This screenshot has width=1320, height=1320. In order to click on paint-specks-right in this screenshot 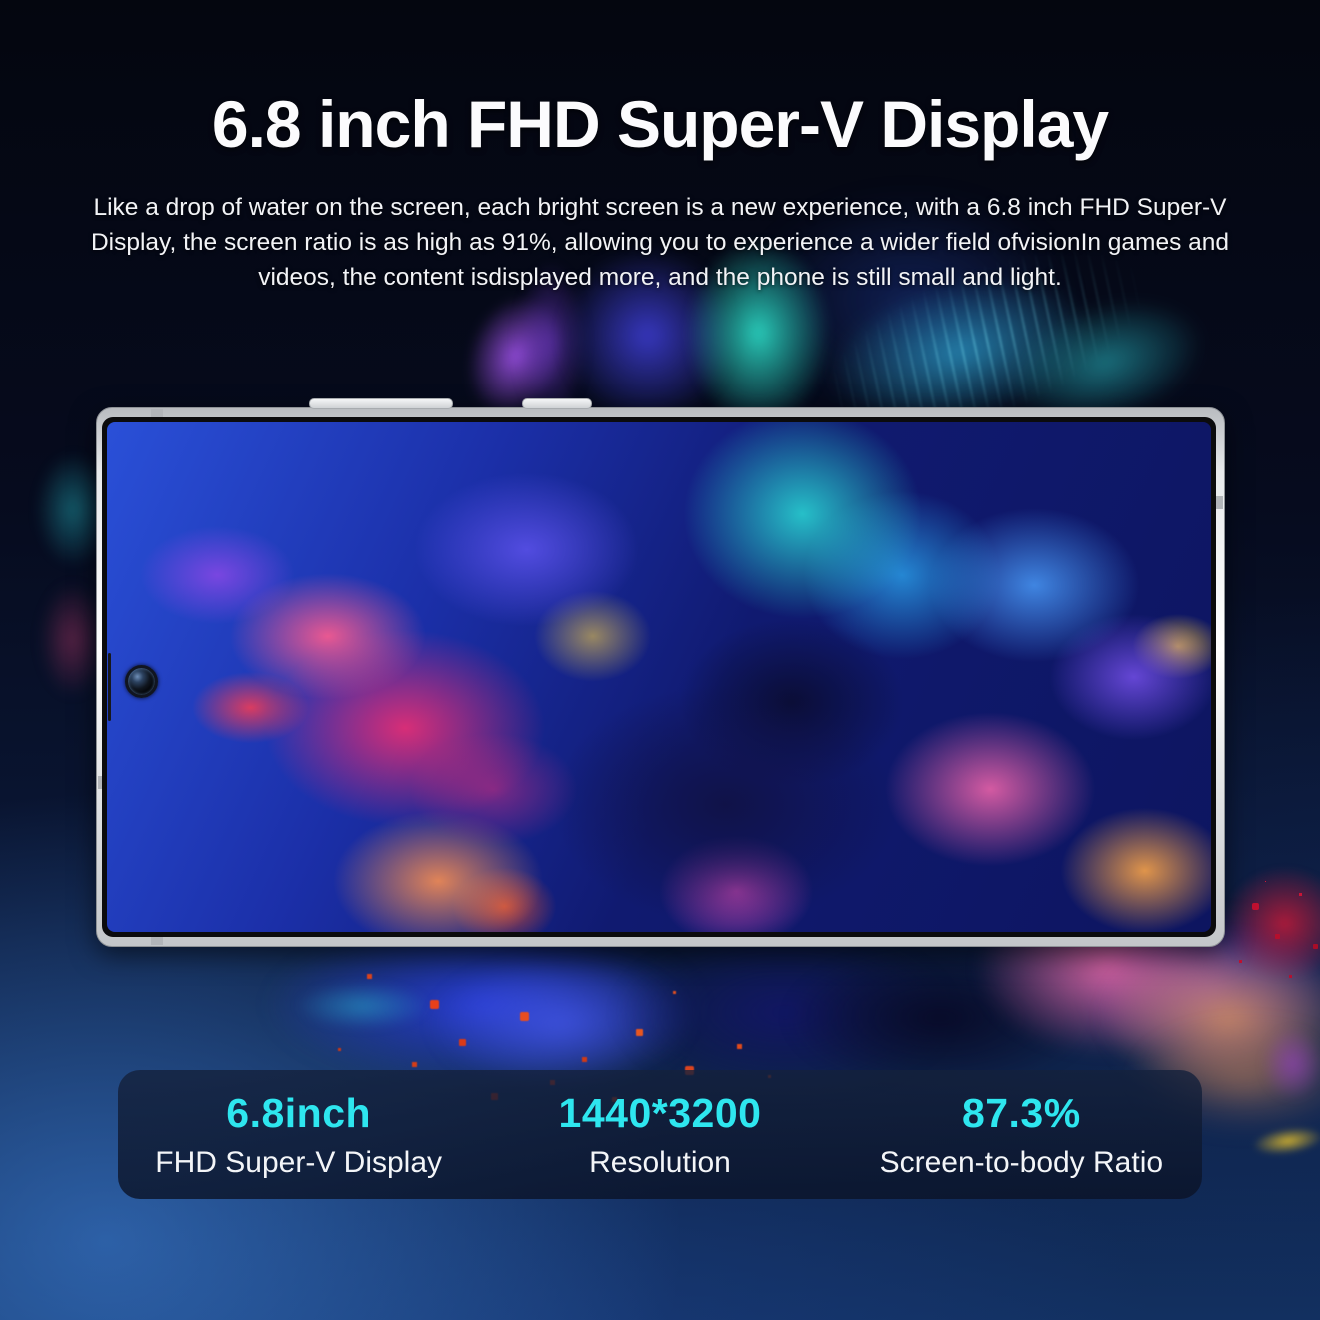, I will do `click(1255, 906)`.